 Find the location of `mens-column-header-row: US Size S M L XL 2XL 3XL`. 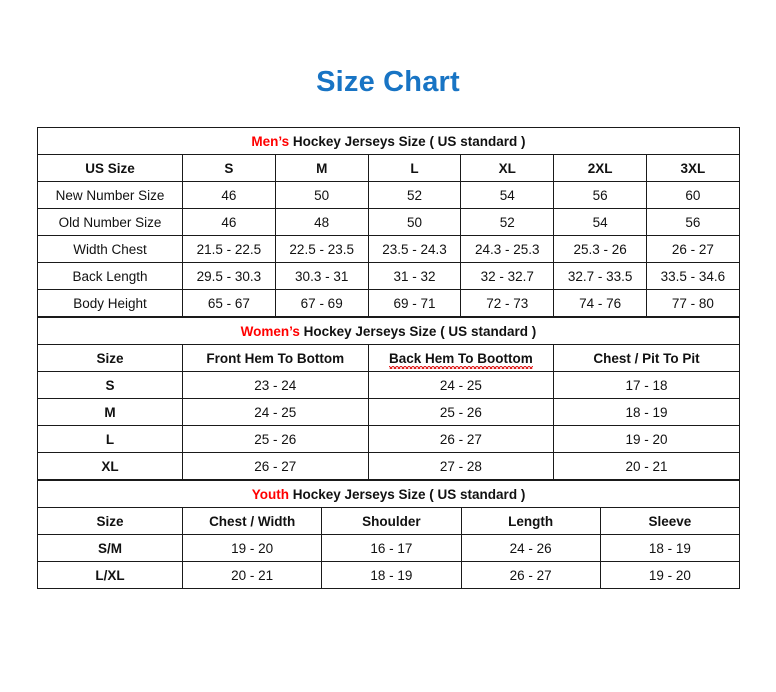

mens-column-header-row: US Size S M L XL 2XL 3XL is located at coordinates (388, 168).